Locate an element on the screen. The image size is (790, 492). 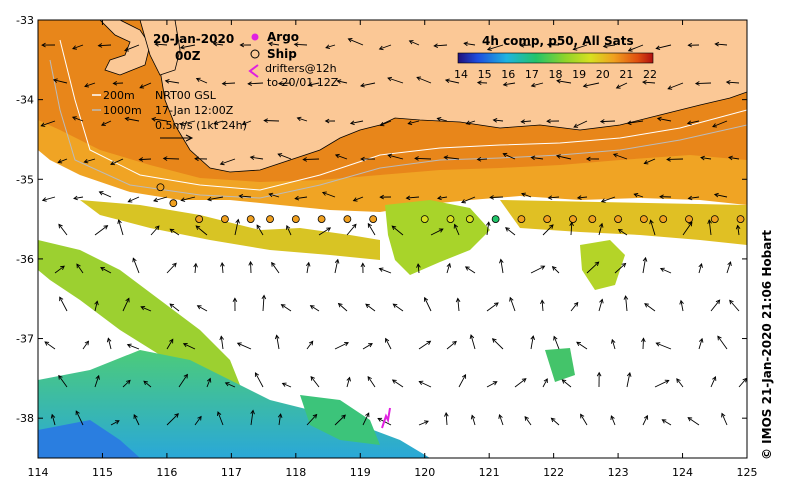
current-scale-arrowhead is located at coordinates (189, 138).